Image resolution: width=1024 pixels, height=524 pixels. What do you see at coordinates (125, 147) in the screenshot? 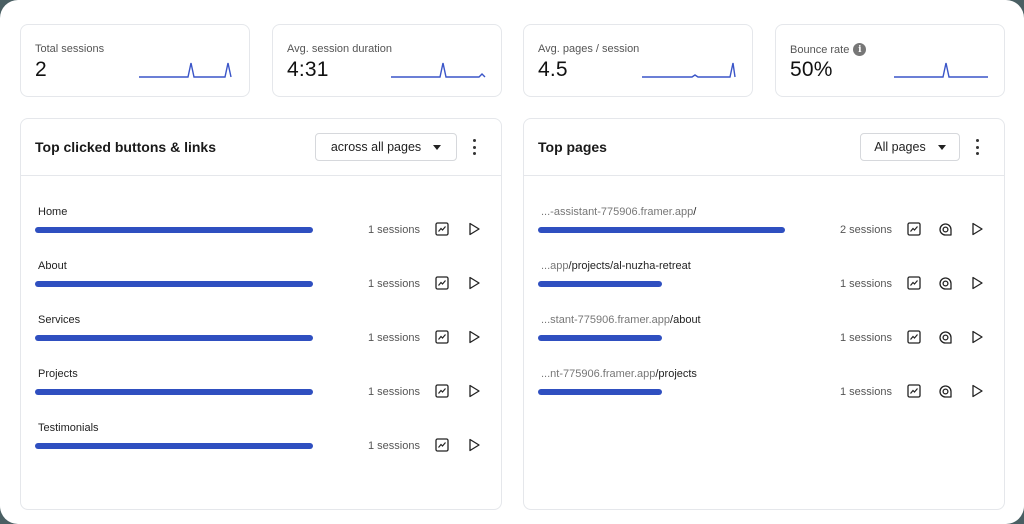
I see `panel-title: Top clicked buttons & links` at bounding box center [125, 147].